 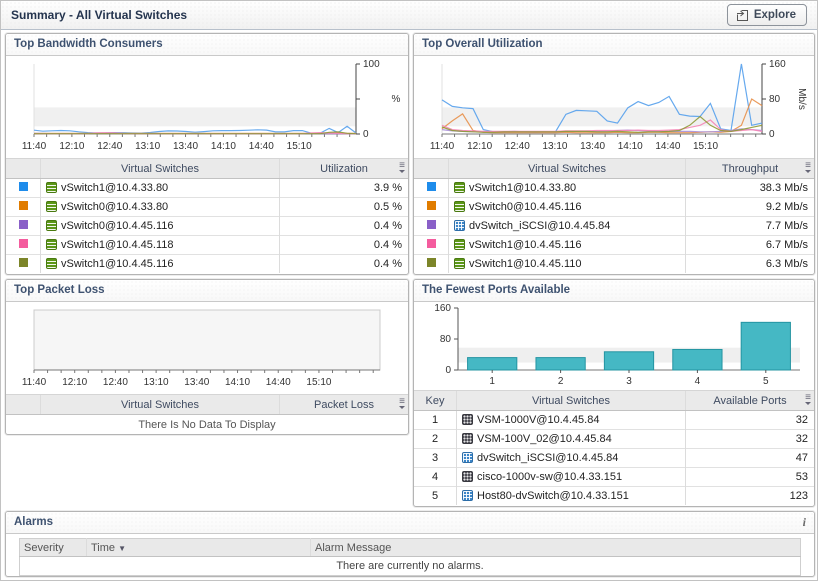 What do you see at coordinates (774, 15) in the screenshot?
I see `explore-label: Explore` at bounding box center [774, 15].